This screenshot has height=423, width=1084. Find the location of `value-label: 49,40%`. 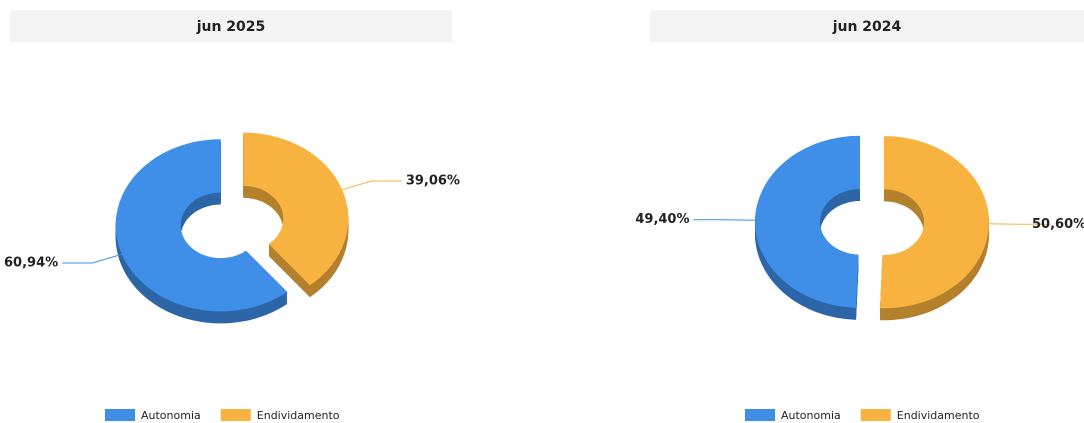

value-label: 49,40% is located at coordinates (662, 219).